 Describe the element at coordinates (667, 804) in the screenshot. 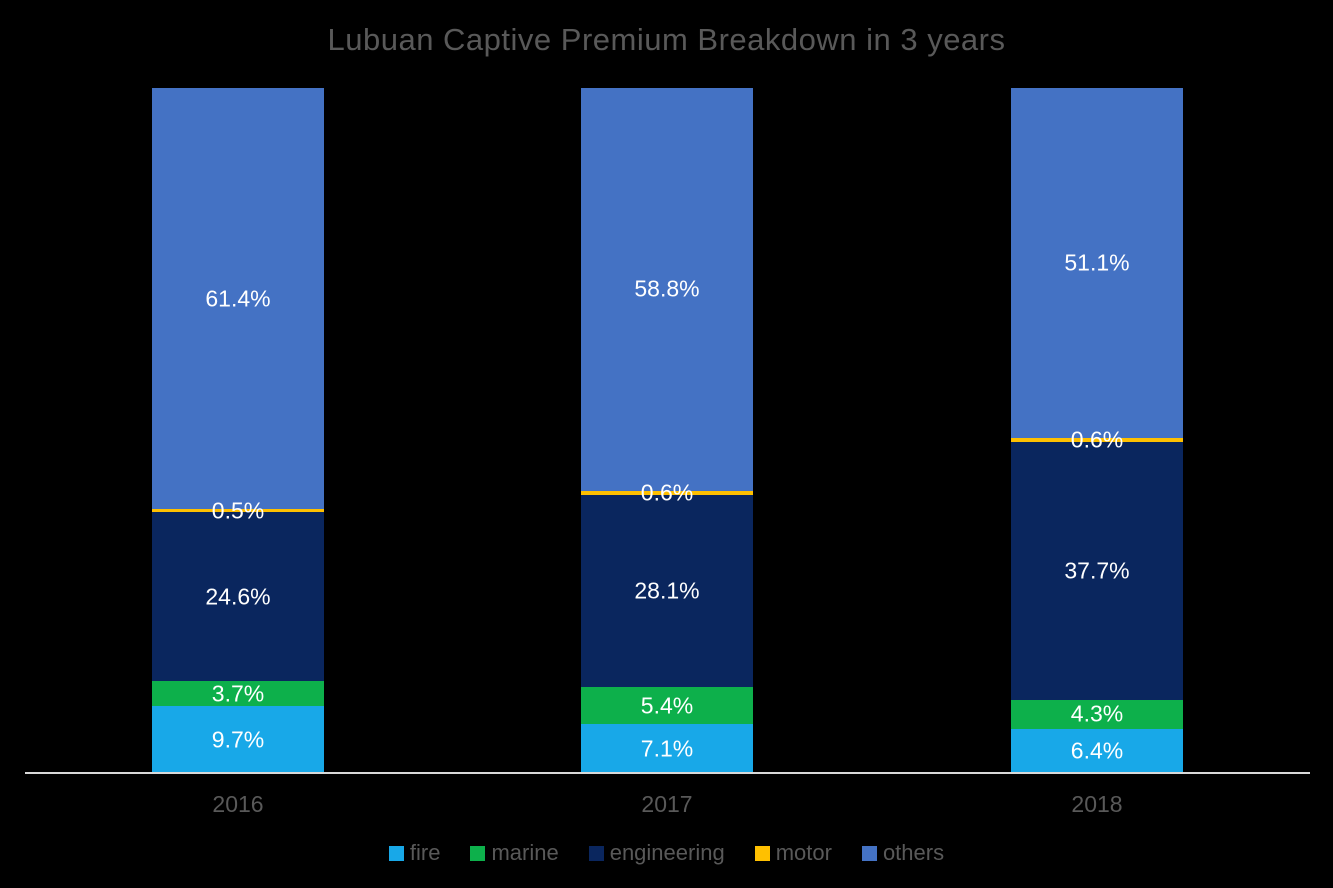

I see `x-axis-label-2017: 2017` at that location.